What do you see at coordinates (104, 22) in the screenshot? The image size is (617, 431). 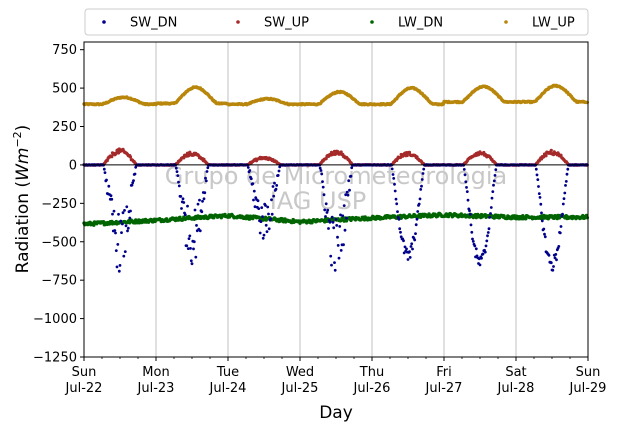 I see `legend-marker-sw_dn` at bounding box center [104, 22].